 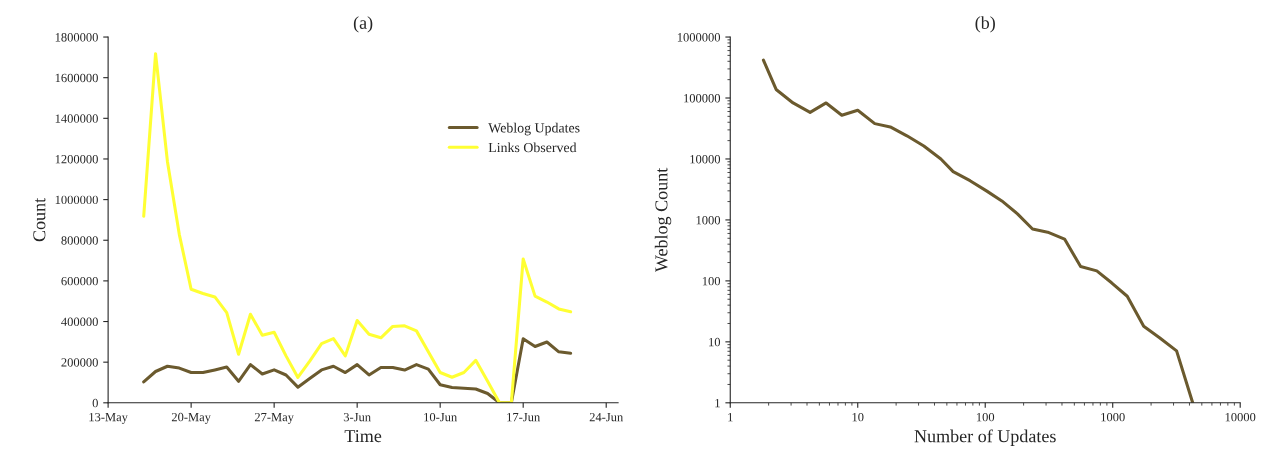 I want to click on y-axis-title: Weblog Count, so click(x=663, y=220).